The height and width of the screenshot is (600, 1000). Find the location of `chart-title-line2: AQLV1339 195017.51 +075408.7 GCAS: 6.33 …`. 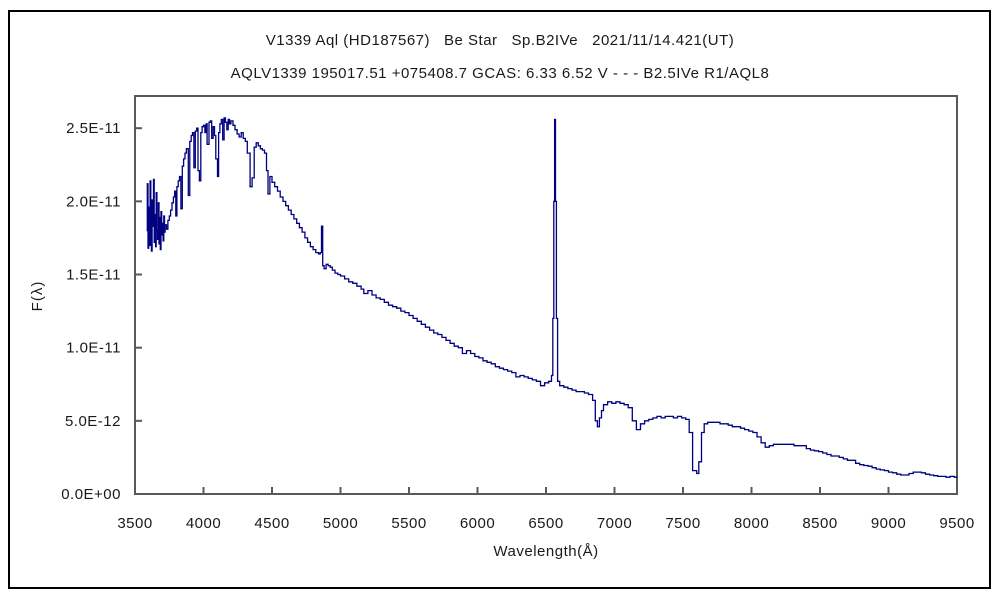

chart-title-line2: AQLV1339 195017.51 +075408.7 GCAS: 6.33 … is located at coordinates (500, 73).